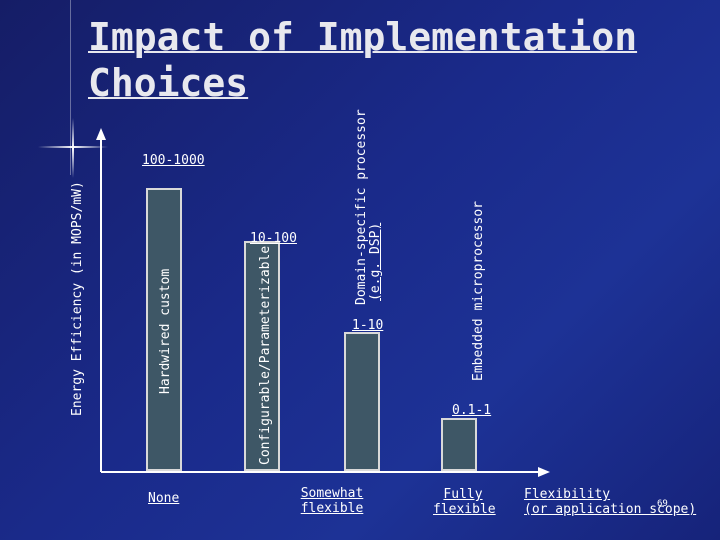 Image resolution: width=720 pixels, height=540 pixels. I want to click on slide-title-line1: Impact of Implementation, so click(363, 37).